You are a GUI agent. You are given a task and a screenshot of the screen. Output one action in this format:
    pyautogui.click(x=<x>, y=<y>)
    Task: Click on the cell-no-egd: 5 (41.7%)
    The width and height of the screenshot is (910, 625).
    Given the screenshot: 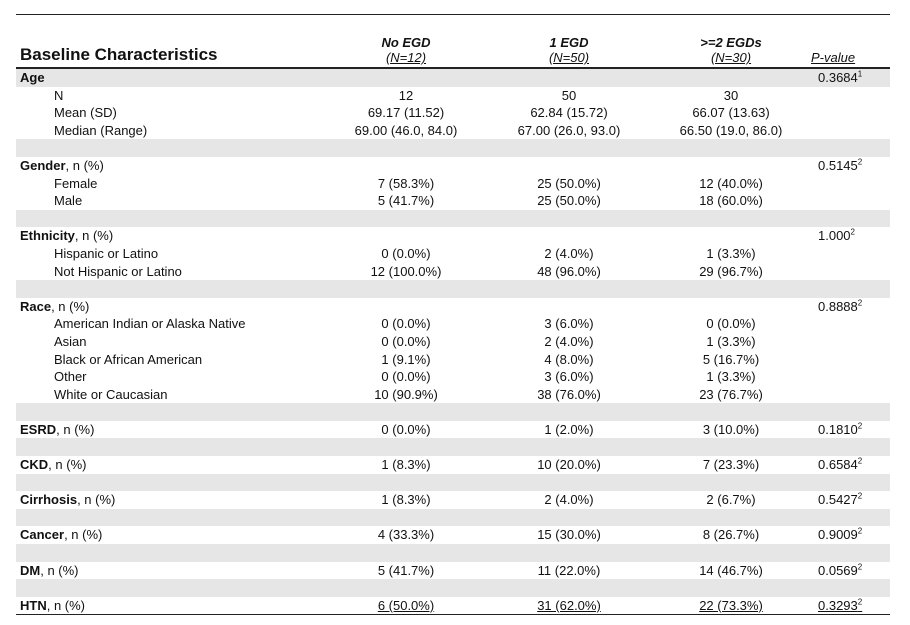 What is the action you would take?
    pyautogui.click(x=406, y=201)
    